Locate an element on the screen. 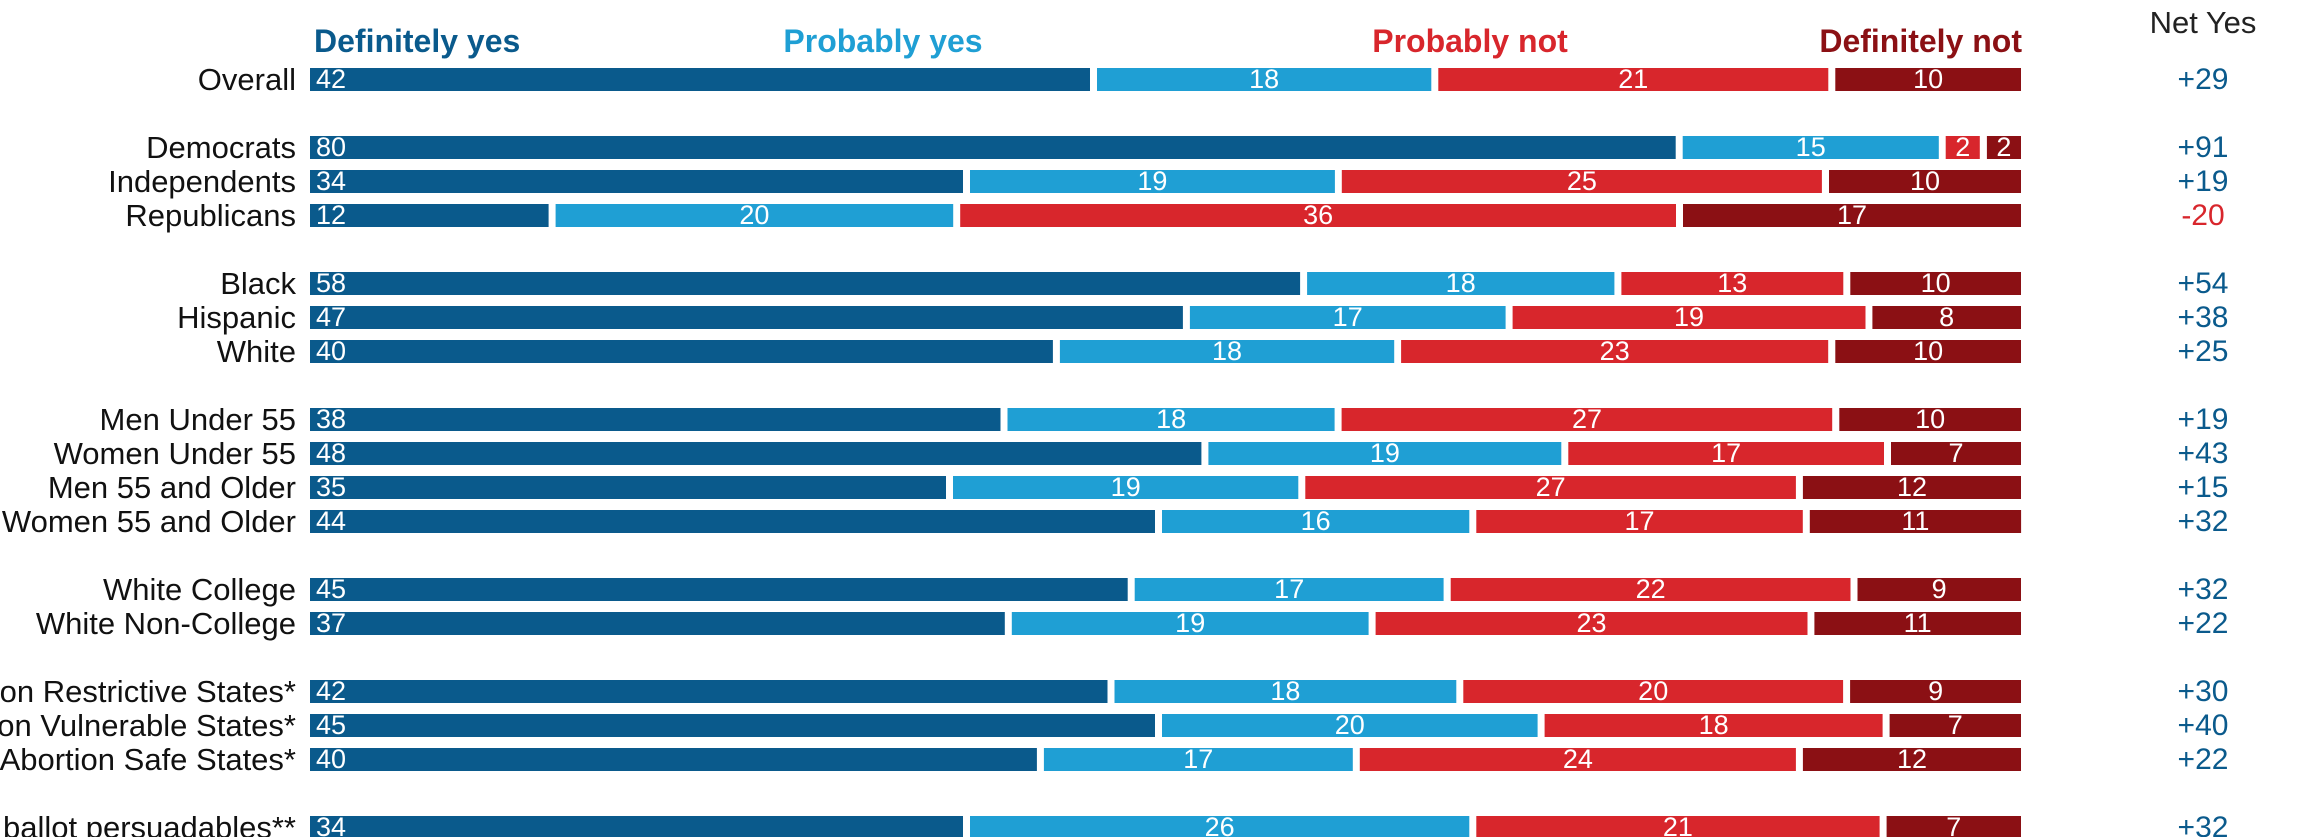  bar-independents-probably-not is located at coordinates (1581, 181).